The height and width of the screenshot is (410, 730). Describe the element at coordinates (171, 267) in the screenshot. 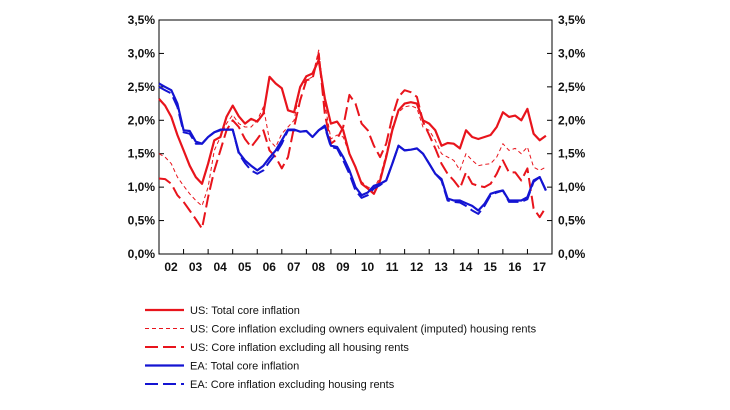

I see `x-tick-label: 02` at that location.